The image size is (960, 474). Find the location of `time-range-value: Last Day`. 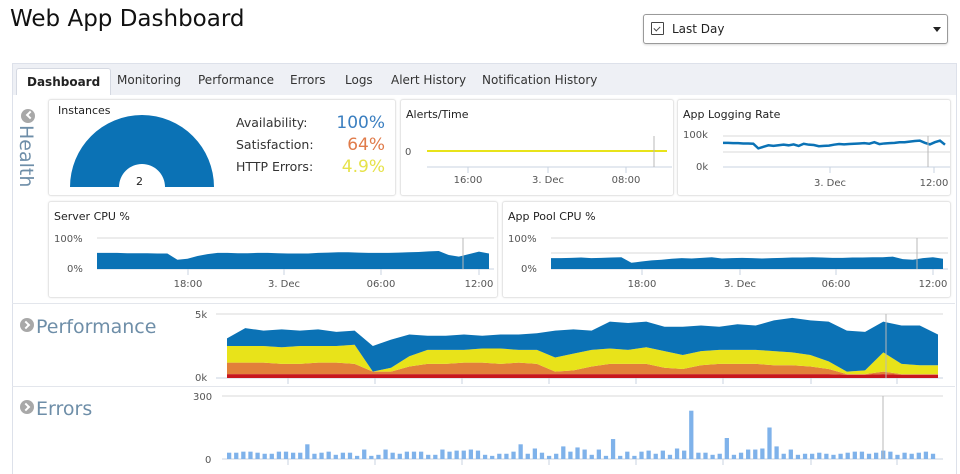

time-range-value: Last Day is located at coordinates (698, 29).